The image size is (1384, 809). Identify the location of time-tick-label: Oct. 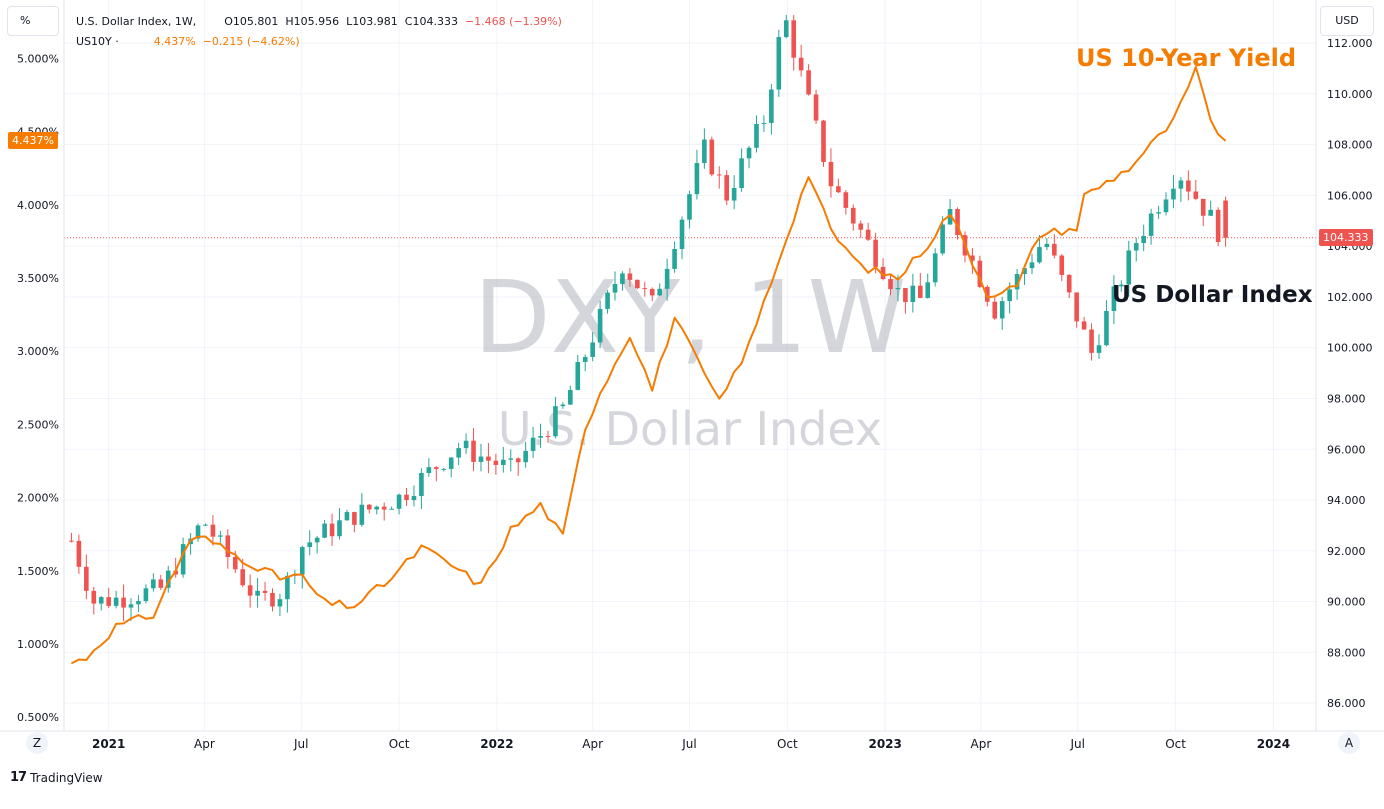
(399, 744).